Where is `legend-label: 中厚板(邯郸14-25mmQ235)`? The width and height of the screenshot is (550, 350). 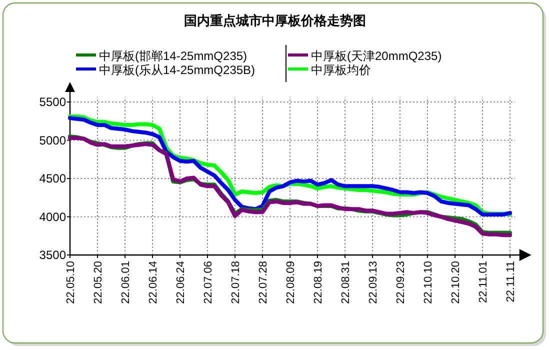 legend-label: 中厚板(邯郸14-25mmQ235) is located at coordinates (173, 56).